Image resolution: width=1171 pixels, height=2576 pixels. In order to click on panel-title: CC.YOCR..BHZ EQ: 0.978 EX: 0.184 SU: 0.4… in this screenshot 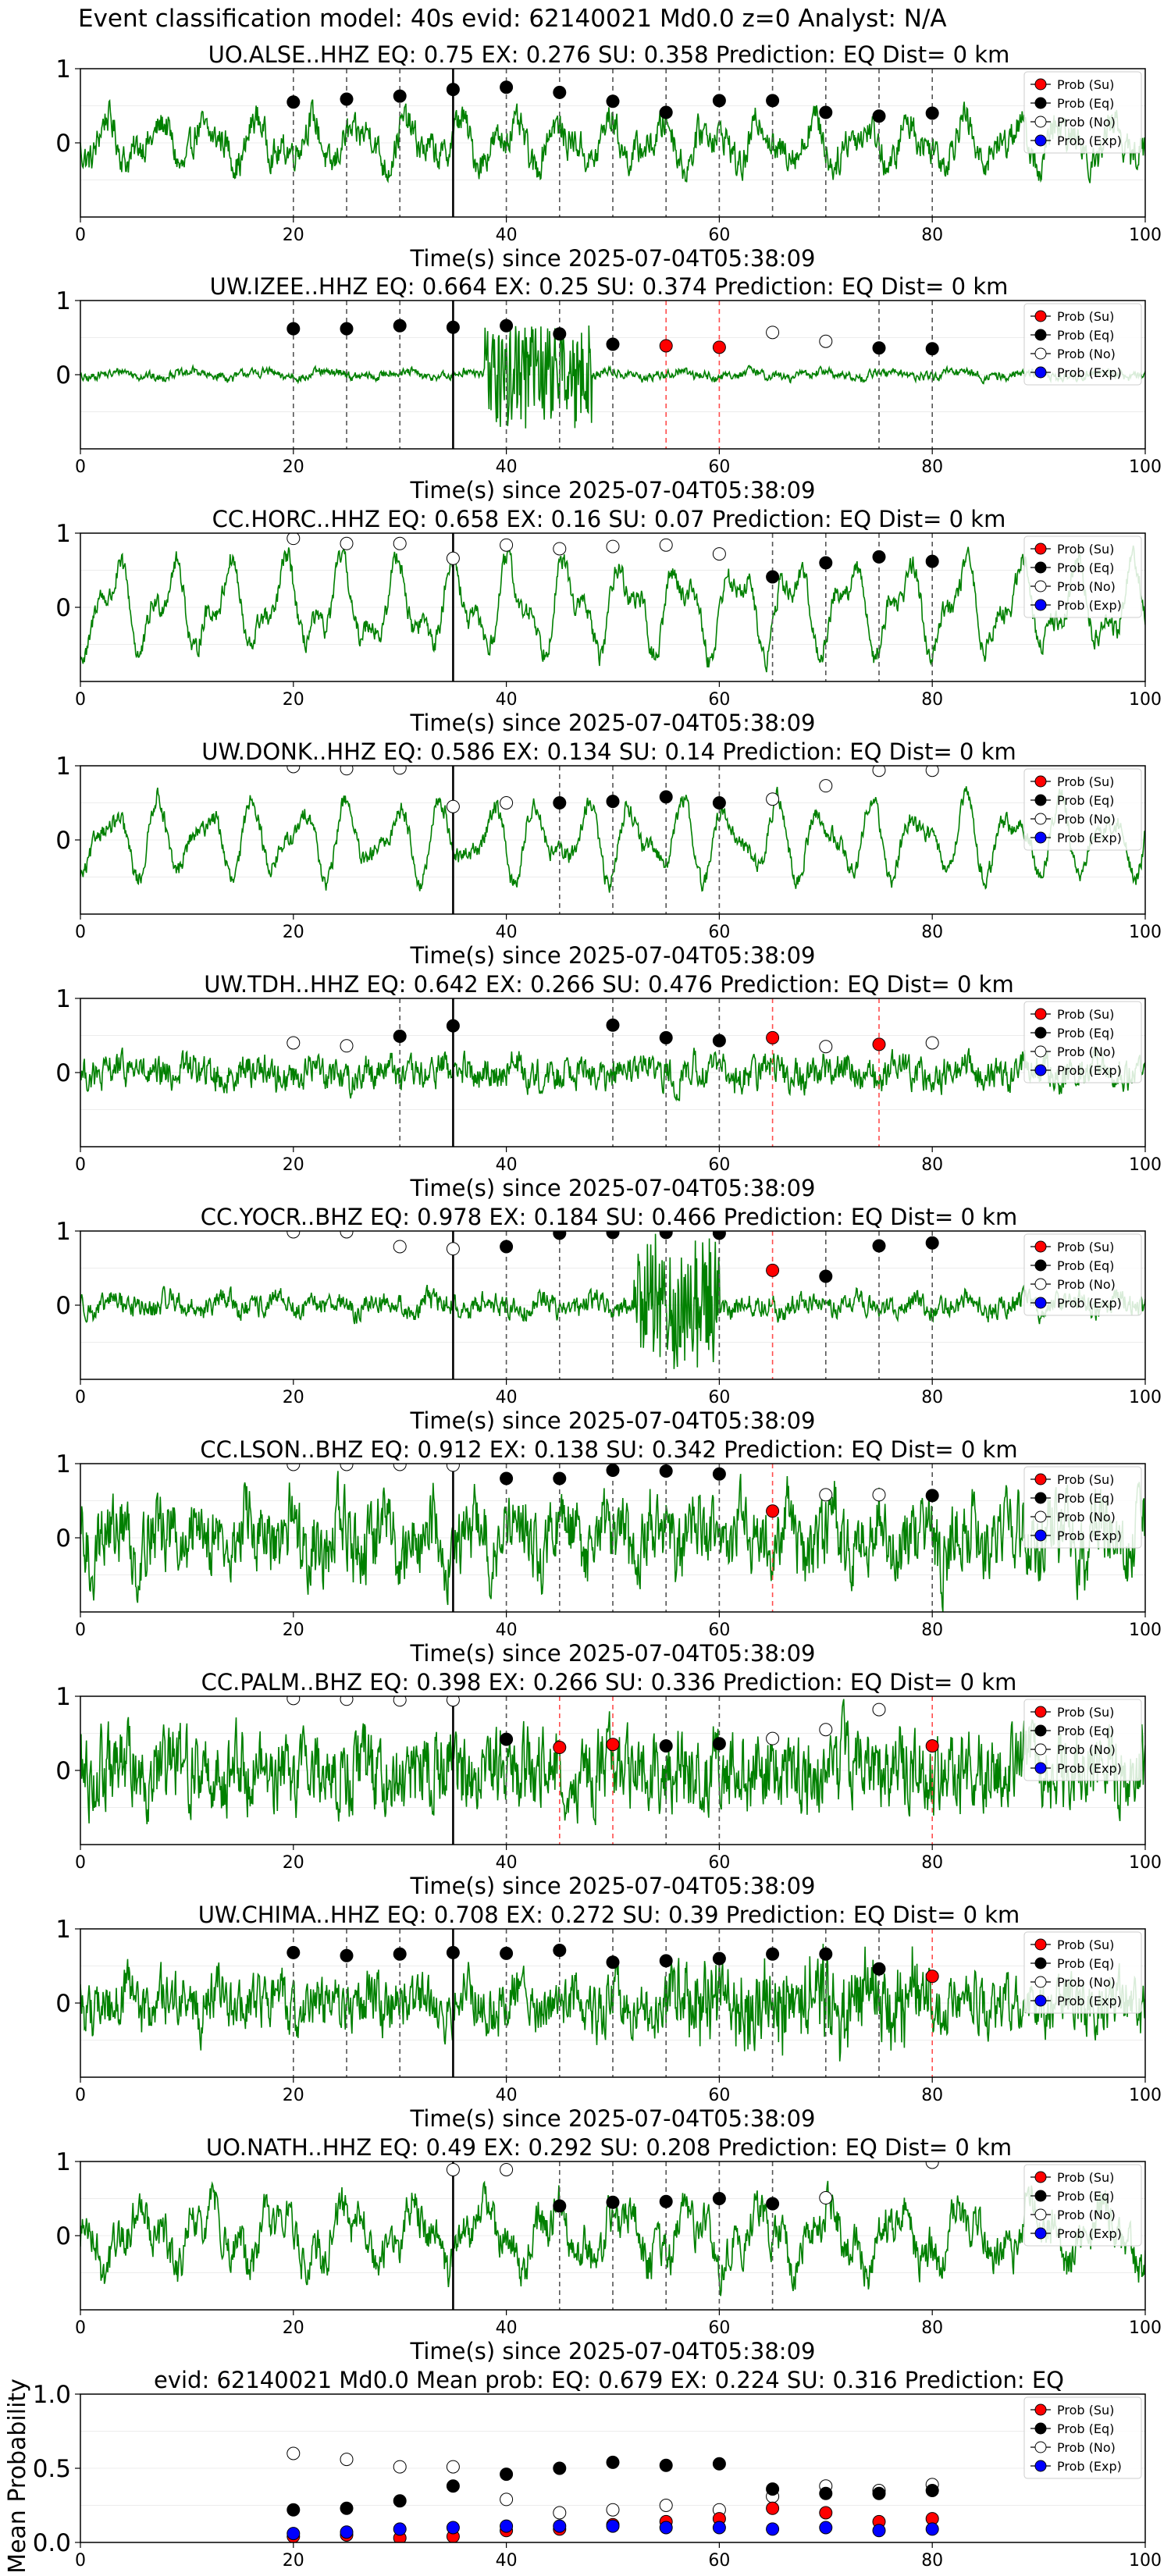, I will do `click(609, 1217)`.